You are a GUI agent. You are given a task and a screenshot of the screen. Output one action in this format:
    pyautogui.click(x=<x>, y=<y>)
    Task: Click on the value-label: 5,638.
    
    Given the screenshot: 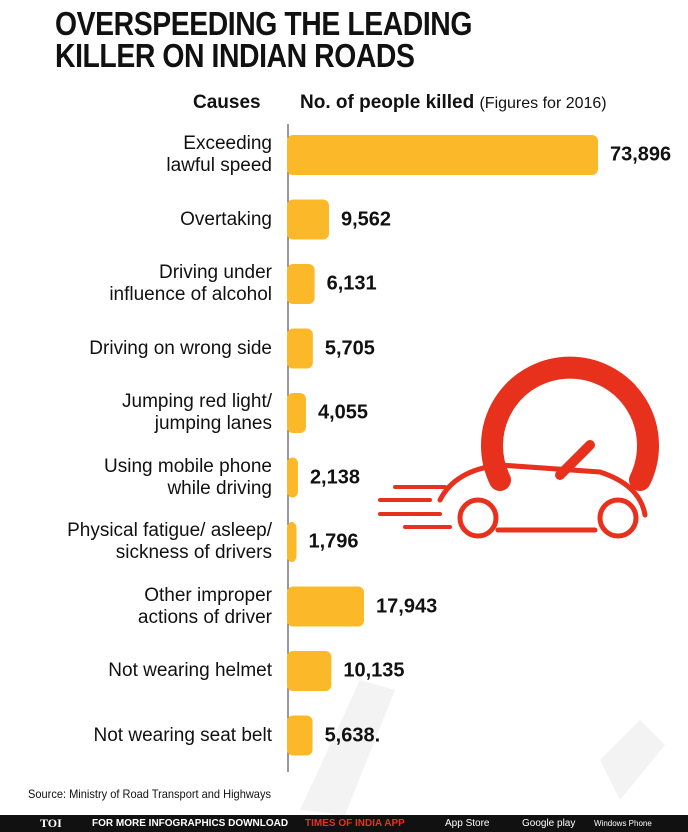 What is the action you would take?
    pyautogui.click(x=352, y=735)
    